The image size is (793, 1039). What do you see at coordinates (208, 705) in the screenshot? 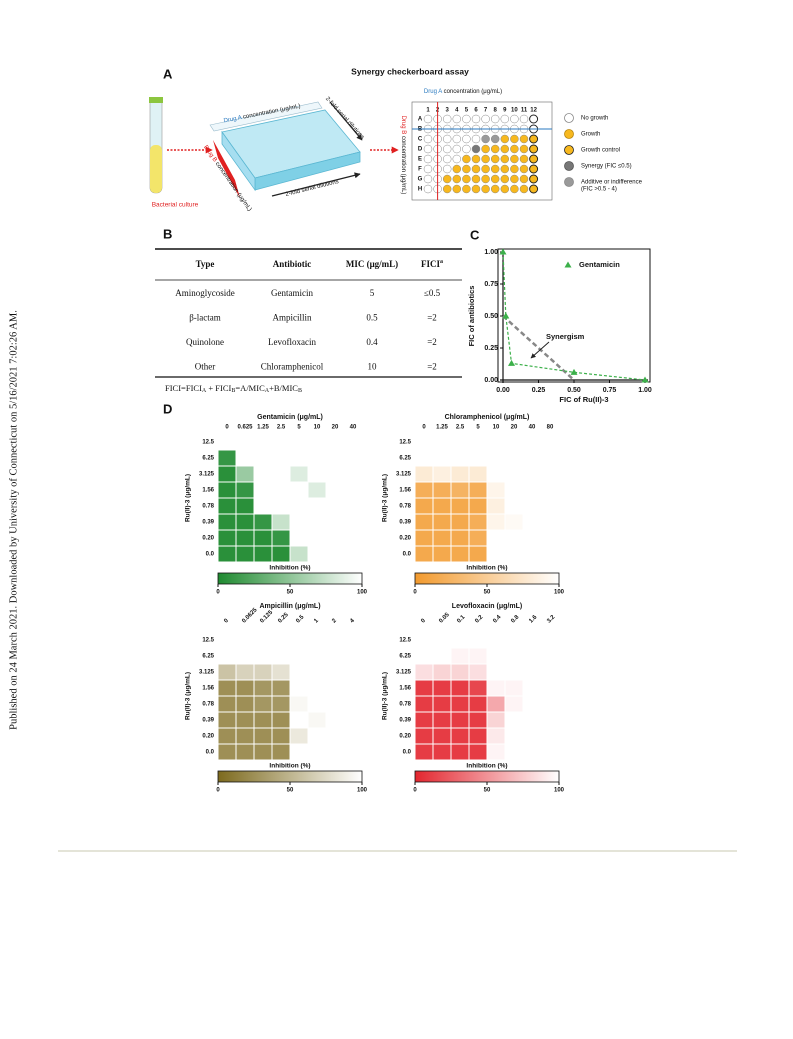
I see `row-label: 0.78` at bounding box center [208, 705].